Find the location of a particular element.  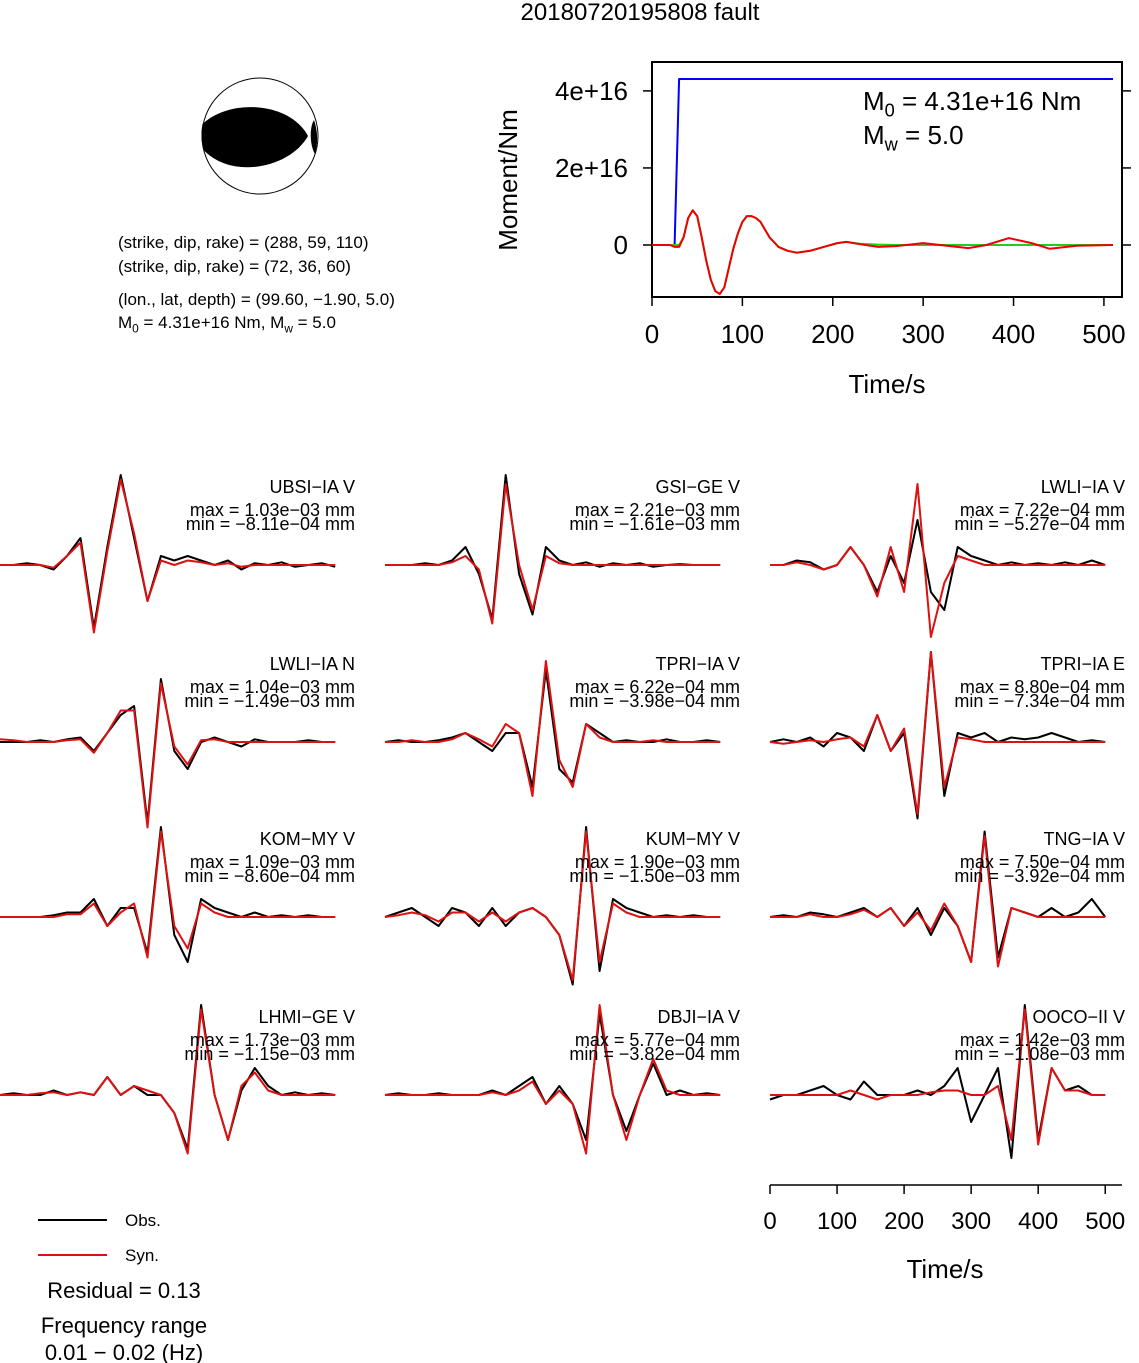

station-label: LHMI−GE V is located at coordinates (306, 1017).